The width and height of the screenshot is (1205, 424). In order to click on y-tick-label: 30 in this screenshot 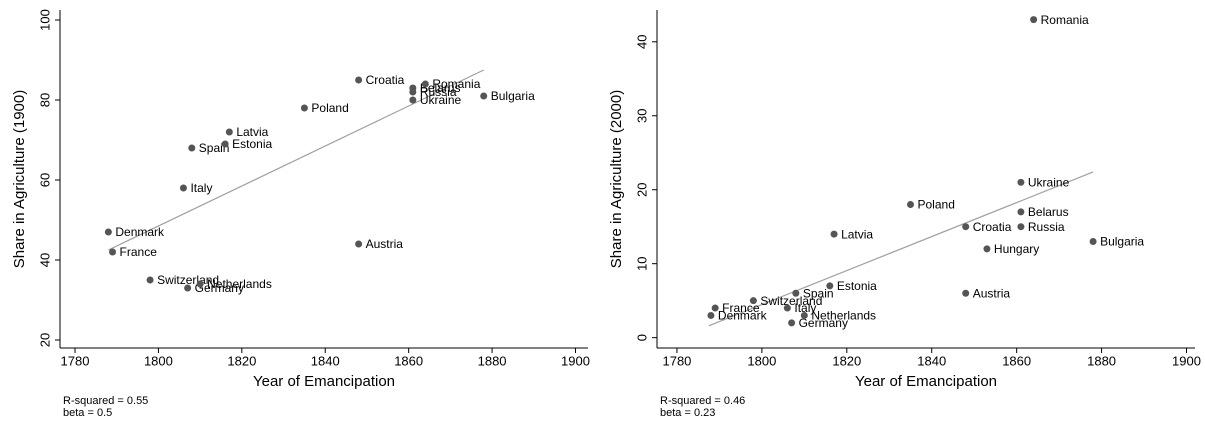, I will do `click(641, 116)`.